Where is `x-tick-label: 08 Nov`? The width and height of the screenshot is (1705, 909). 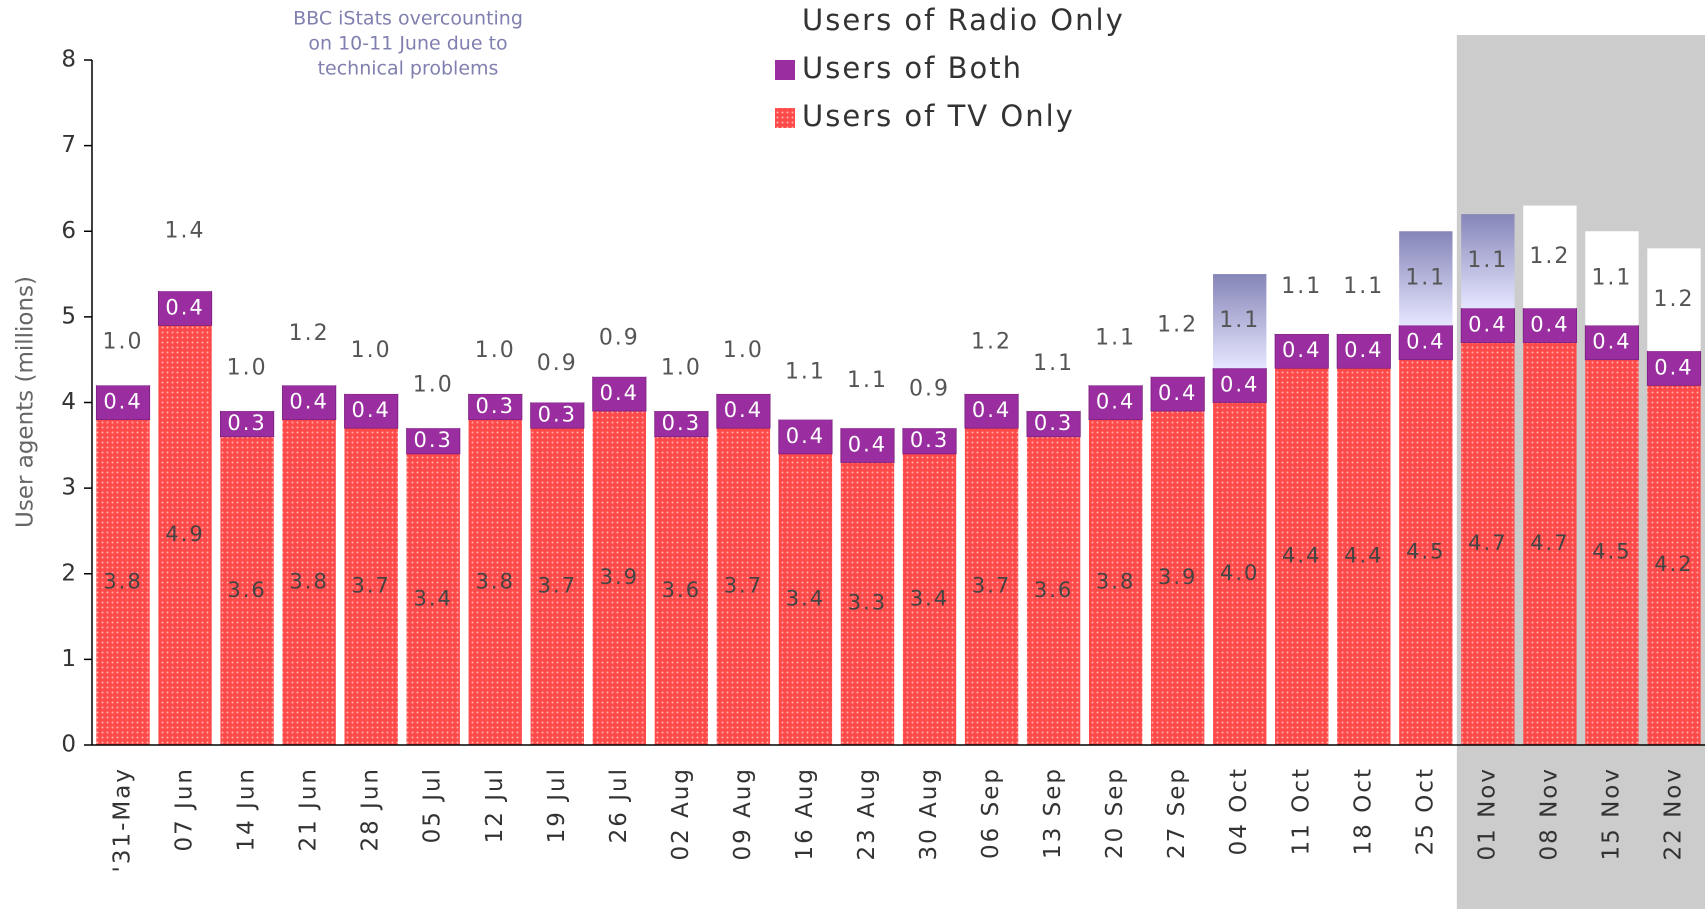 x-tick-label: 08 Nov is located at coordinates (1549, 813).